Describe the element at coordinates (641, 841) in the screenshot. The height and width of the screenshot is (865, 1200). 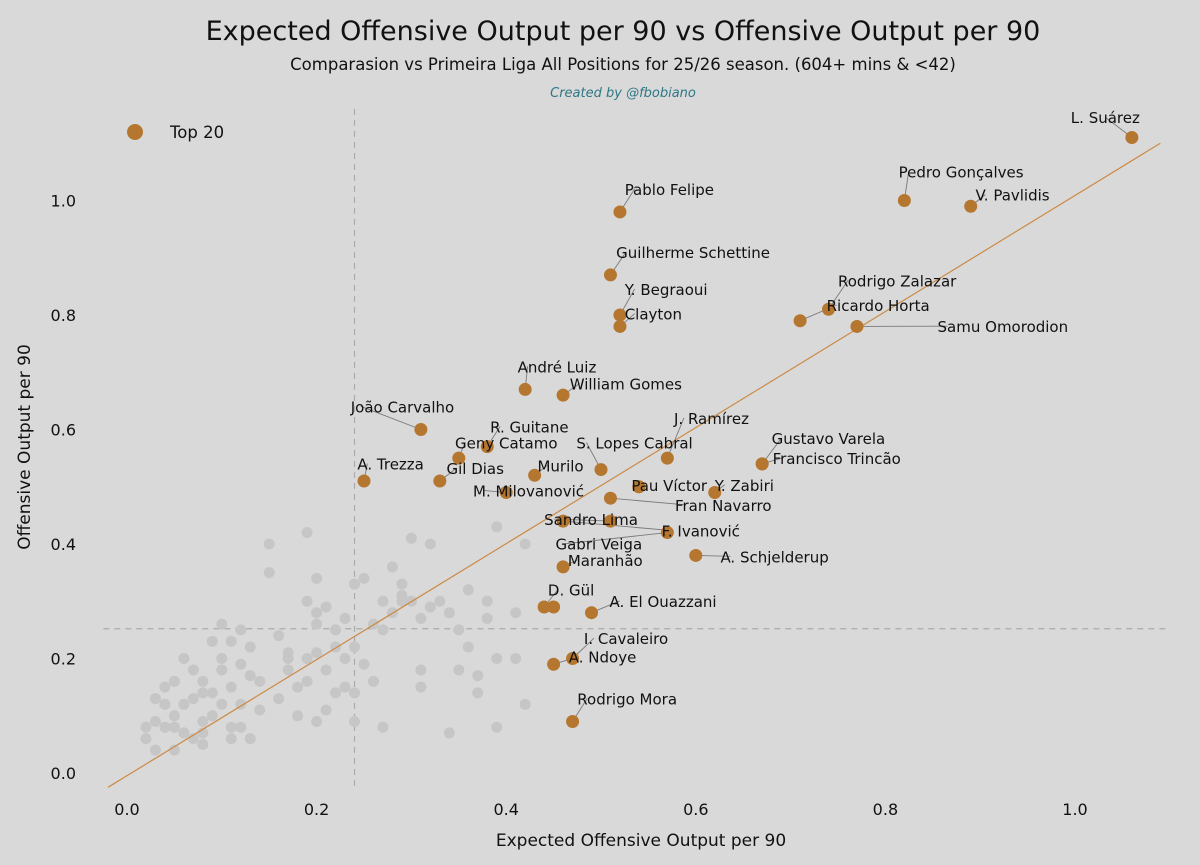
I see `x-axis-label: Expected Offensive Output per 90` at that location.